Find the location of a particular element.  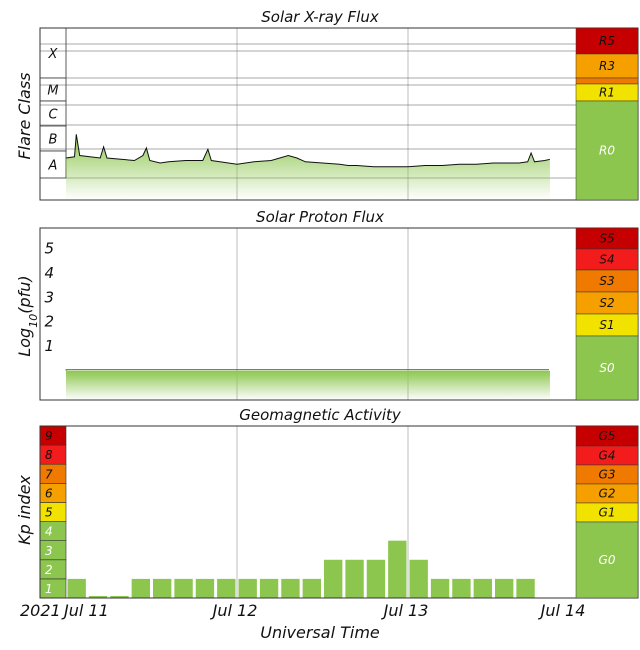

scale-label: S0 is located at coordinates (607, 368).